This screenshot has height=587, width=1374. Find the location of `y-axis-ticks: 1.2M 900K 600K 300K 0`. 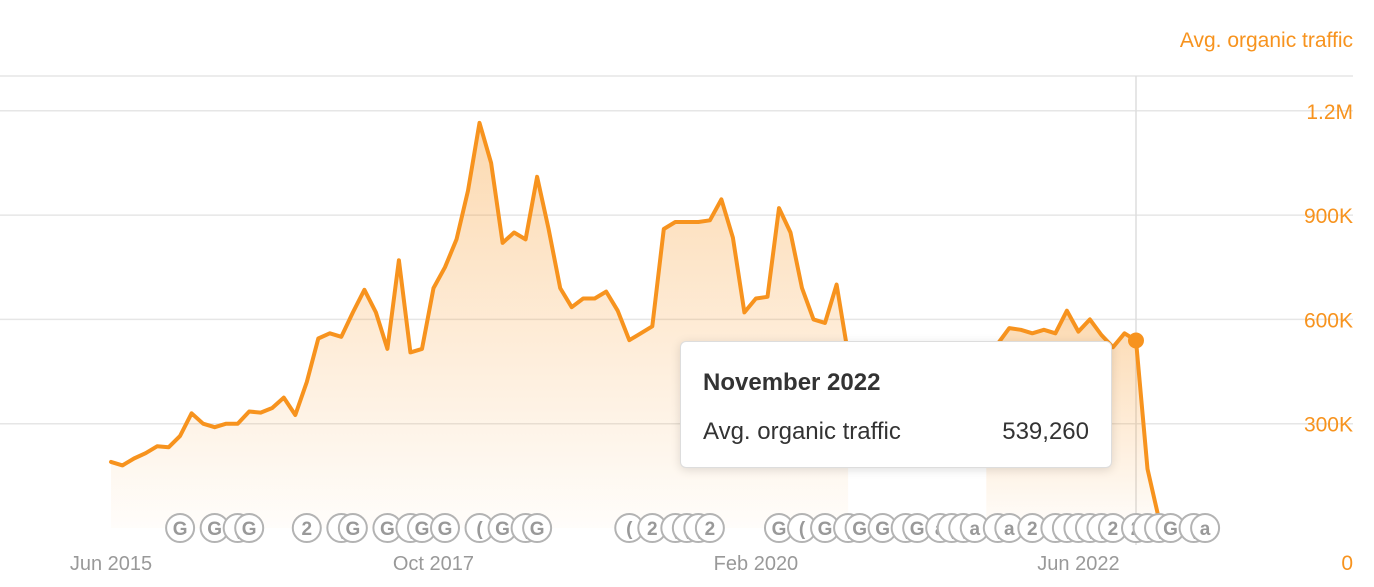

y-axis-ticks: 1.2M 900K 600K 300K 0 is located at coordinates (1328, 338).